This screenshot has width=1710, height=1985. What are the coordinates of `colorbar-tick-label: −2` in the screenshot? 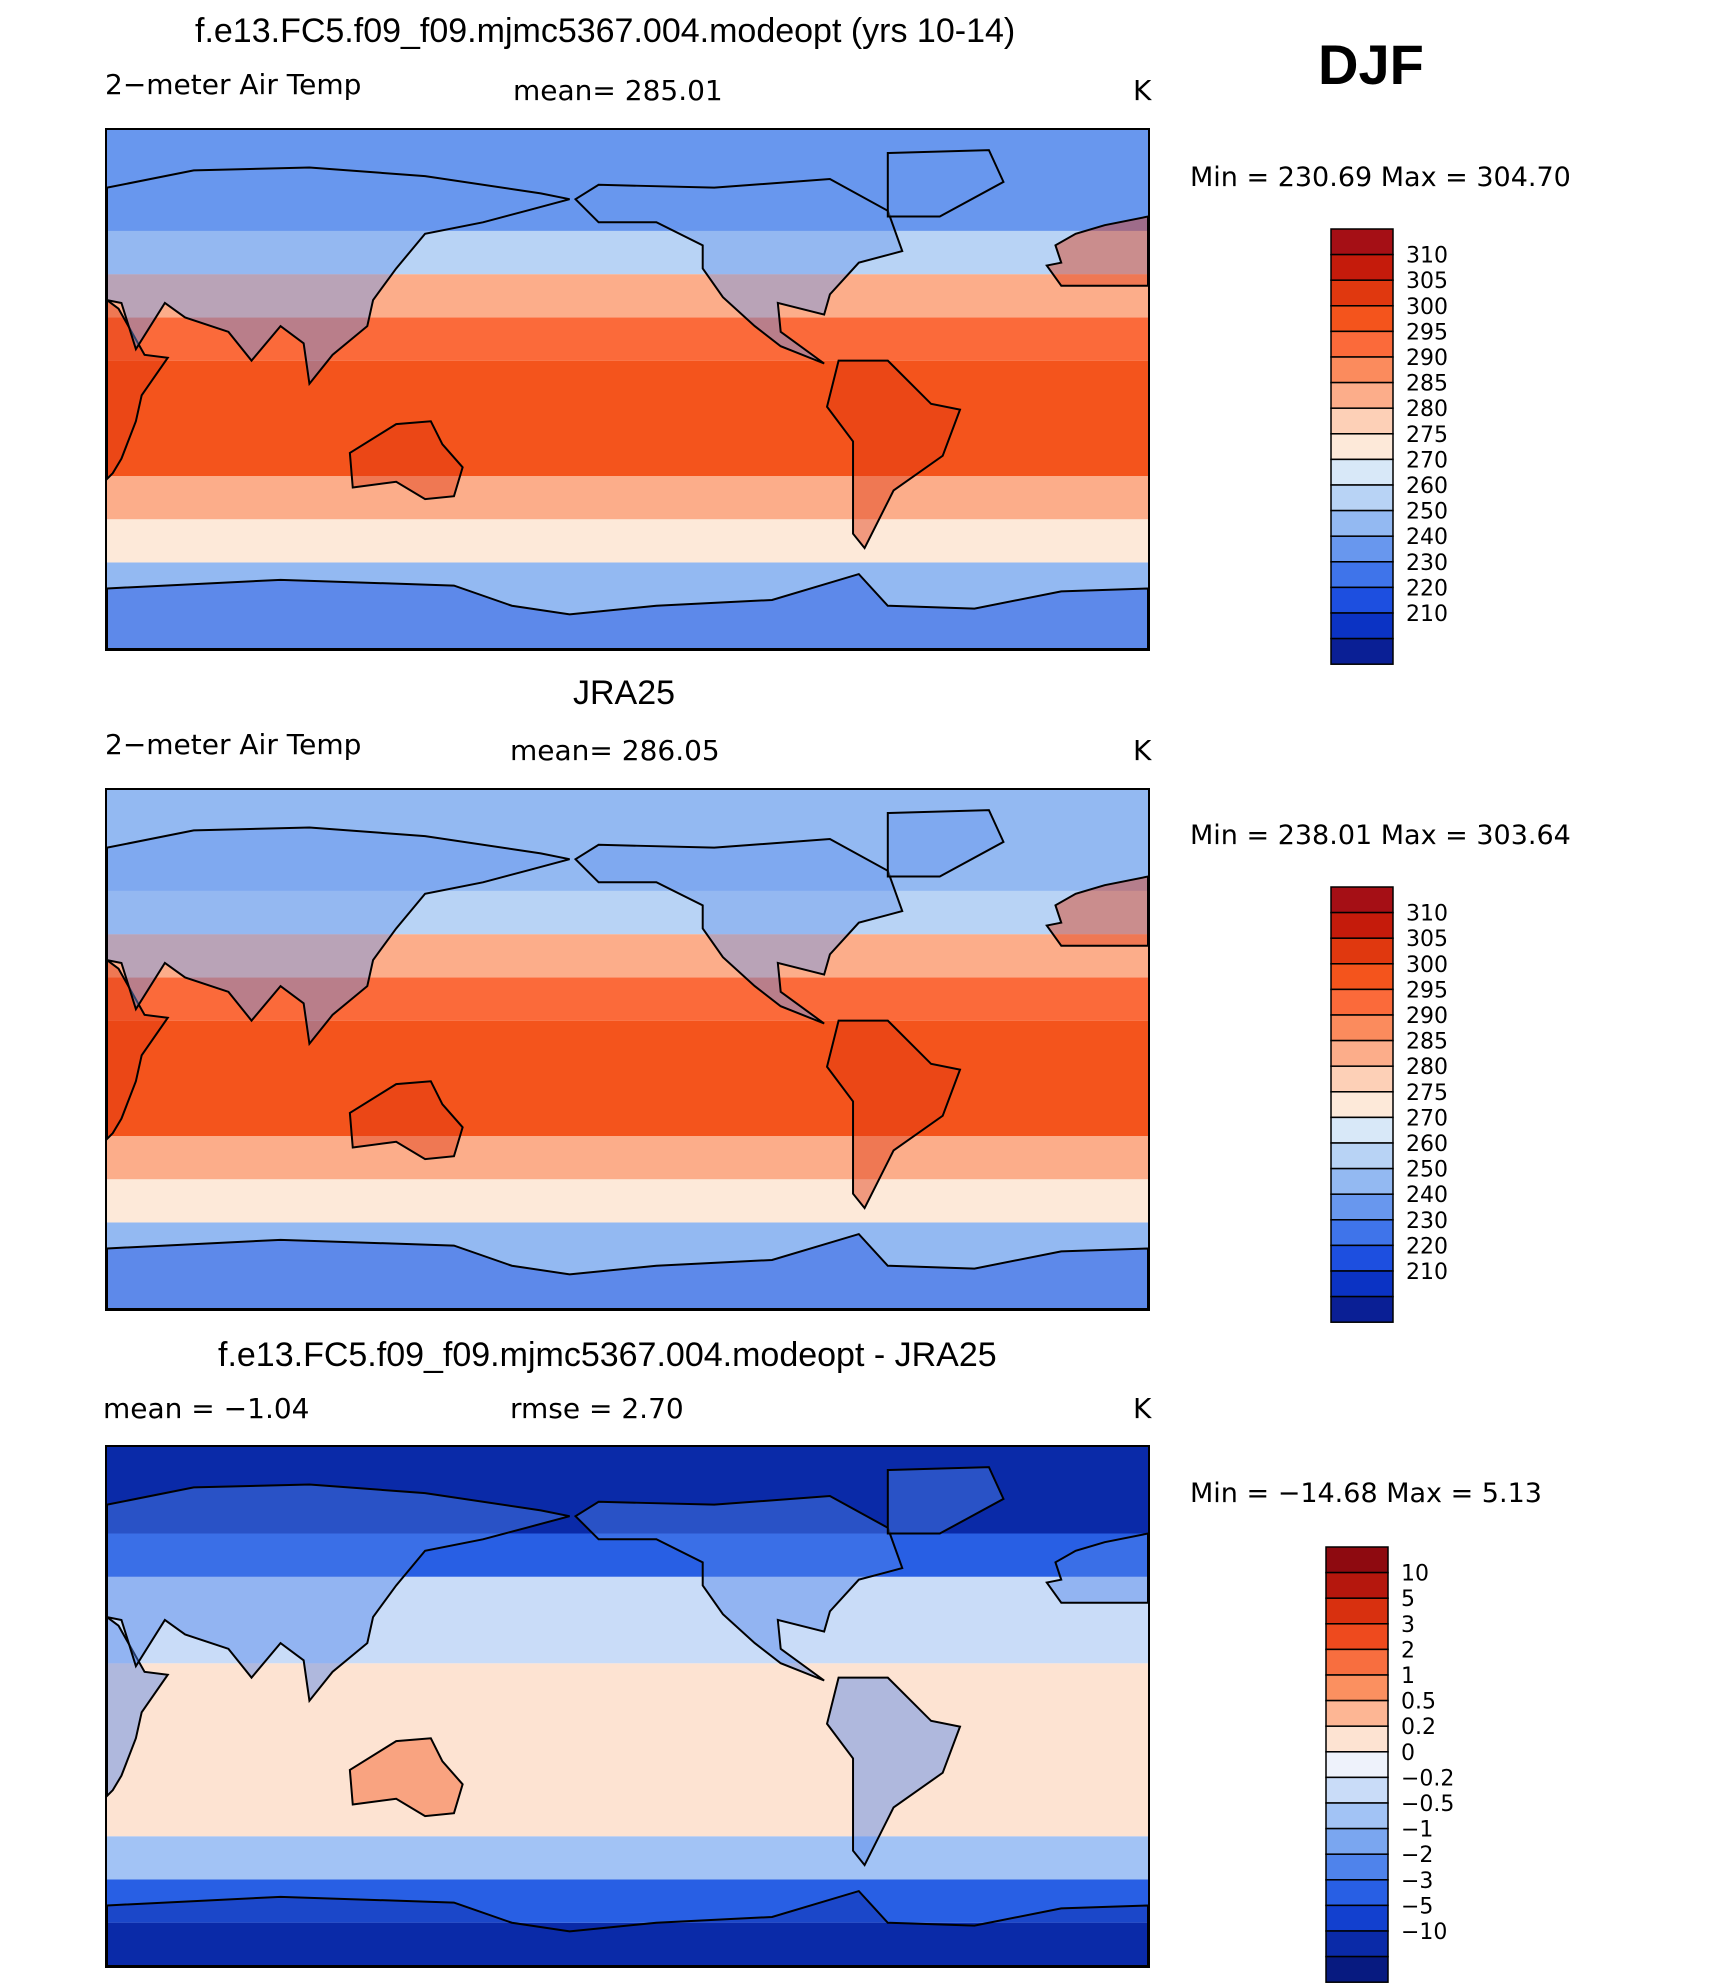 It's located at (1417, 1855).